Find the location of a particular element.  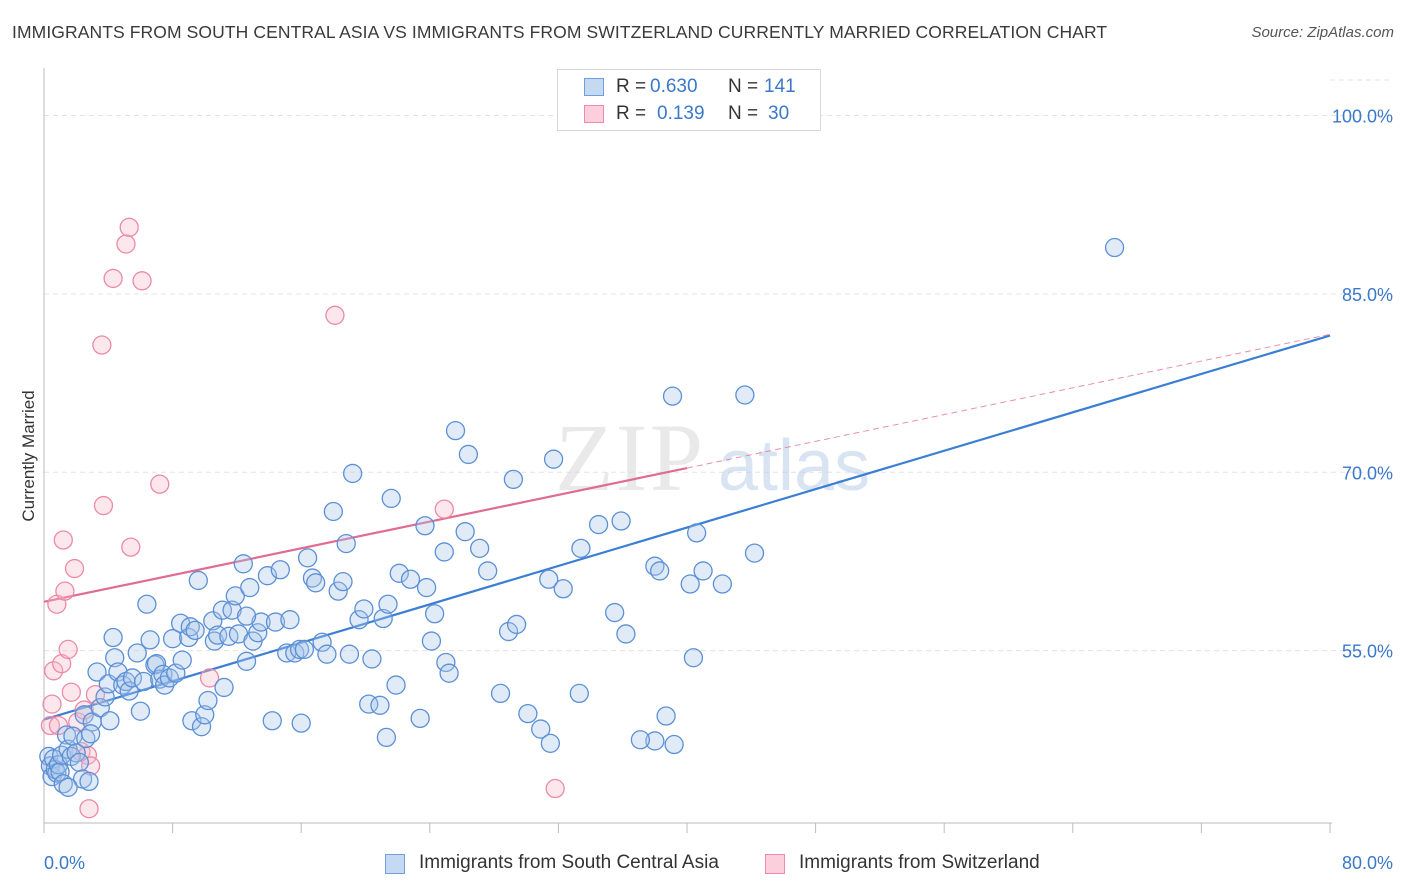

y-tick-label: 55.0% is located at coordinates (1367, 652).